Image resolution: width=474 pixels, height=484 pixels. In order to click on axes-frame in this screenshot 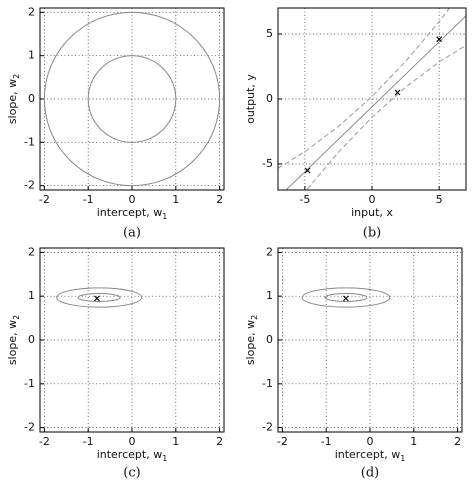, I will do `click(132, 99)`.